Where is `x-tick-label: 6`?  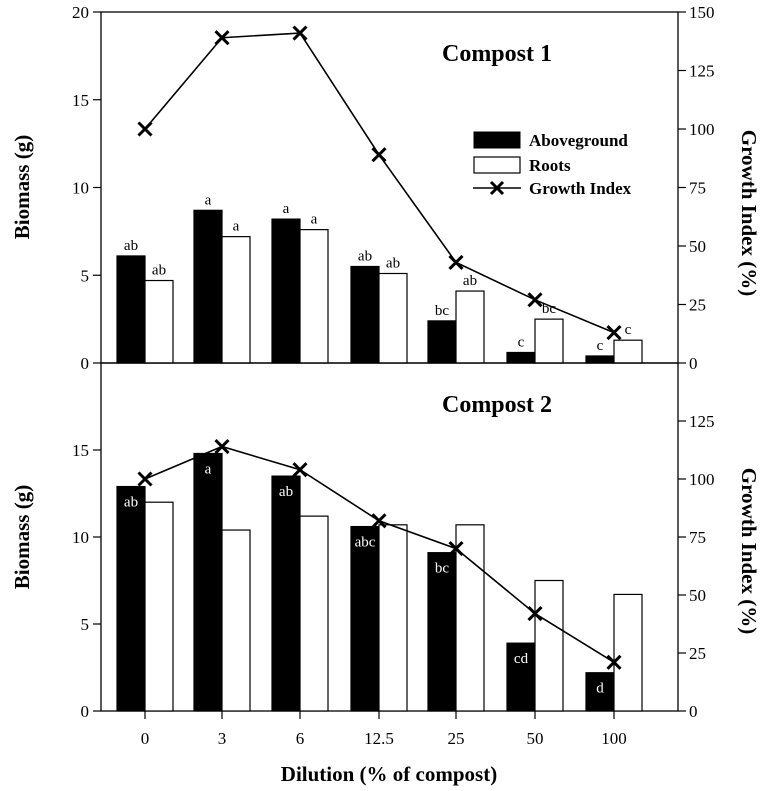
x-tick-label: 6 is located at coordinates (300, 738).